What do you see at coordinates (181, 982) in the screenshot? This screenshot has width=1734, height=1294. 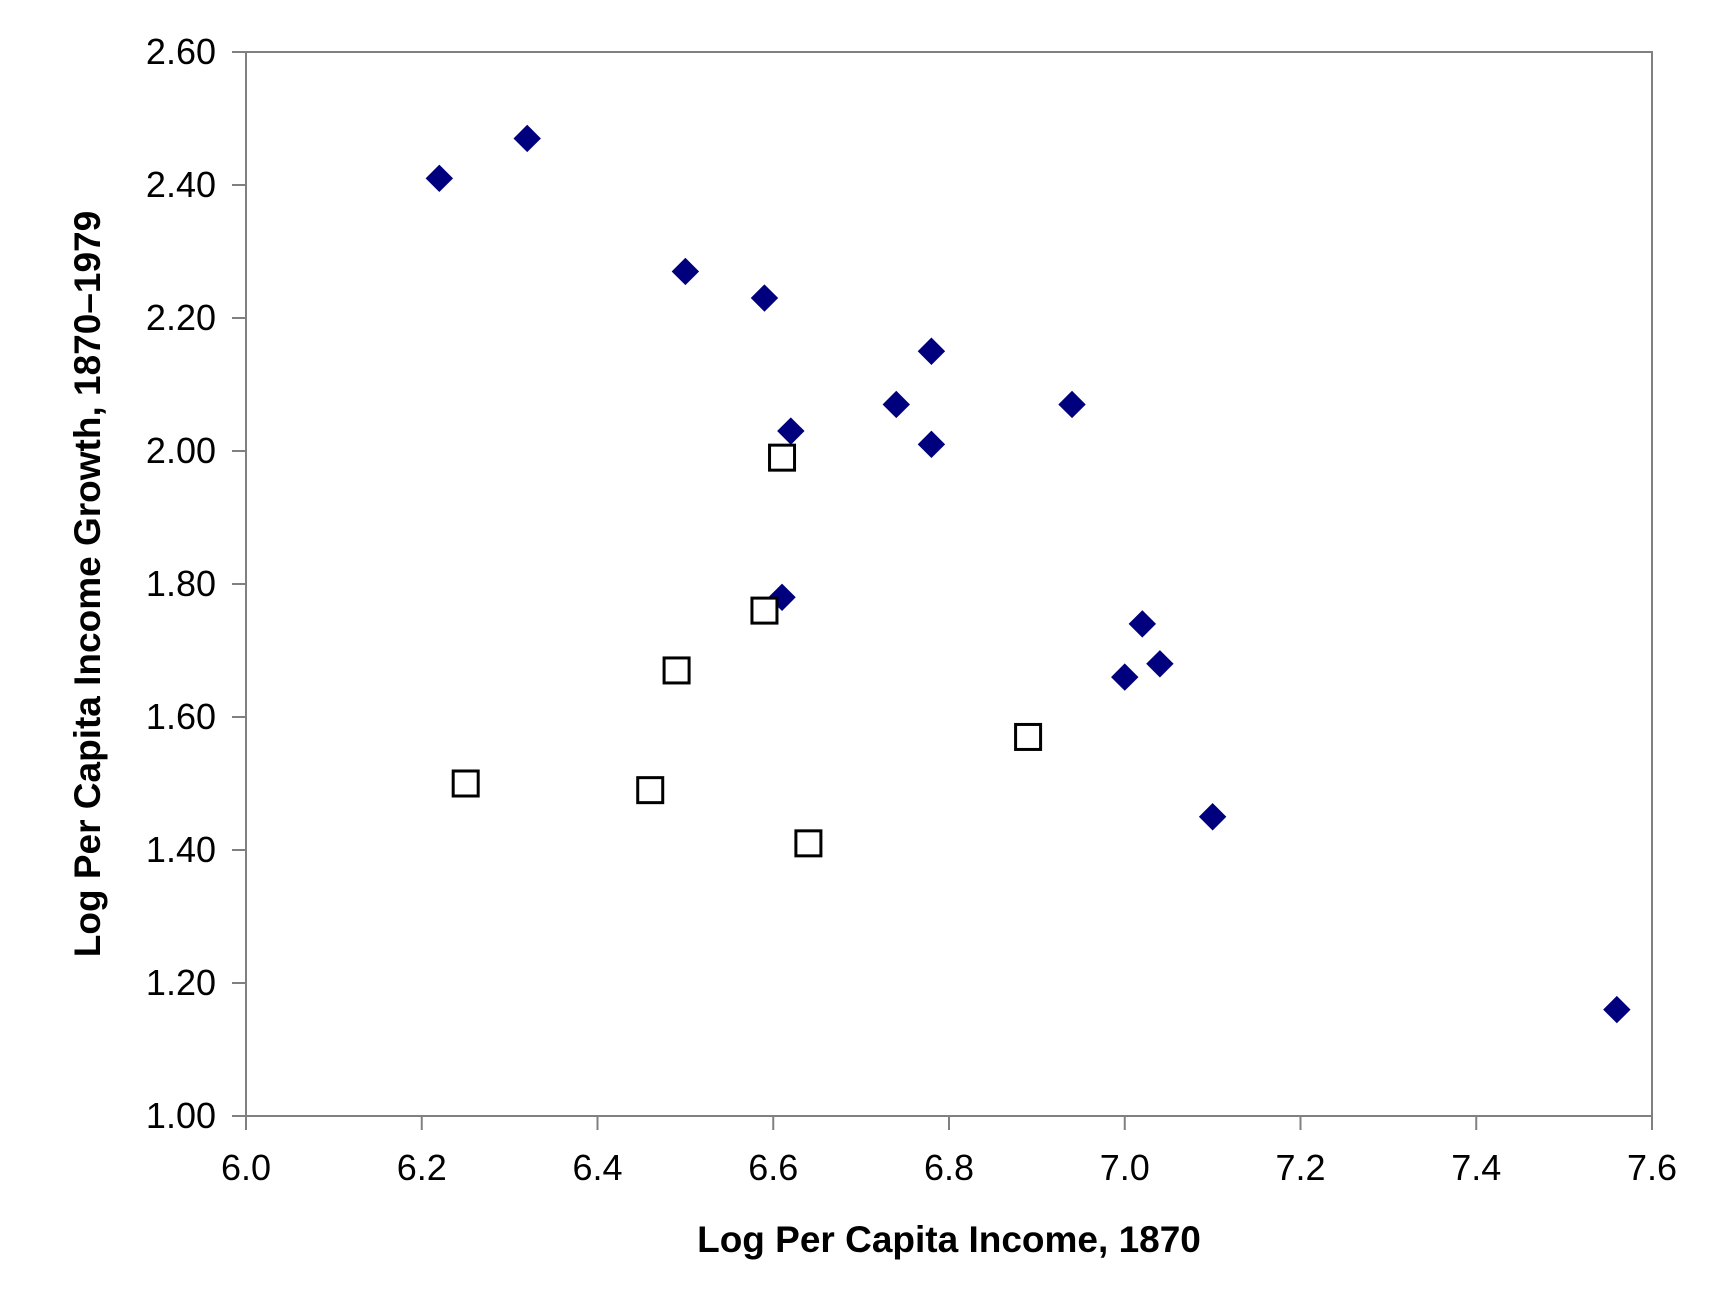 I see `y-tick-label: 1.20` at bounding box center [181, 982].